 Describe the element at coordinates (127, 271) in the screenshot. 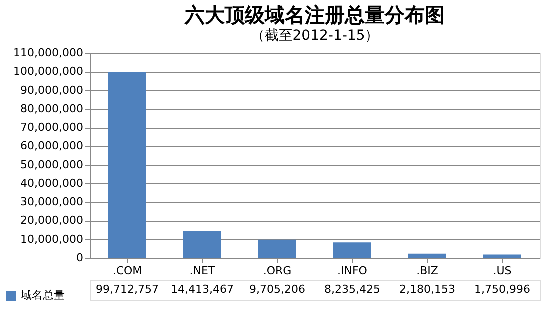

I see `x-tick-label: .COM` at that location.